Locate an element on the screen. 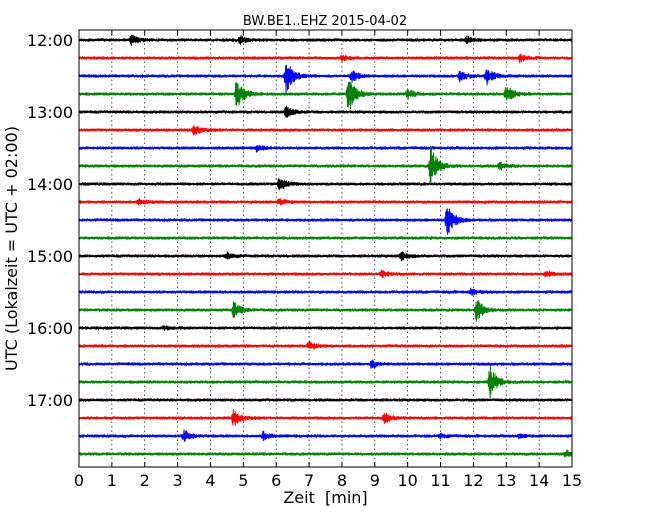 The image size is (650, 524). x-tick-label: 9 is located at coordinates (375, 480).